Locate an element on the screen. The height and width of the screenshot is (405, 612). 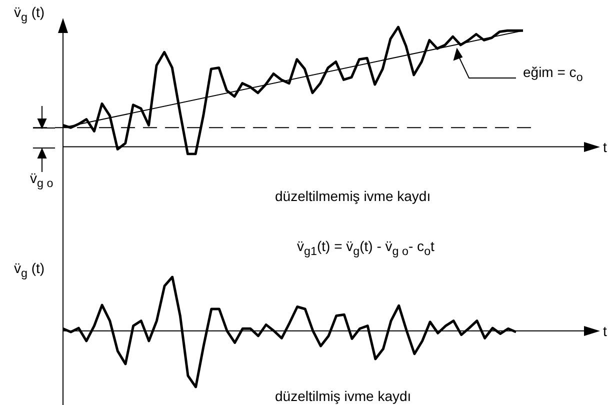
text: düzeltilmiş ivme kaydı is located at coordinates (343, 396).